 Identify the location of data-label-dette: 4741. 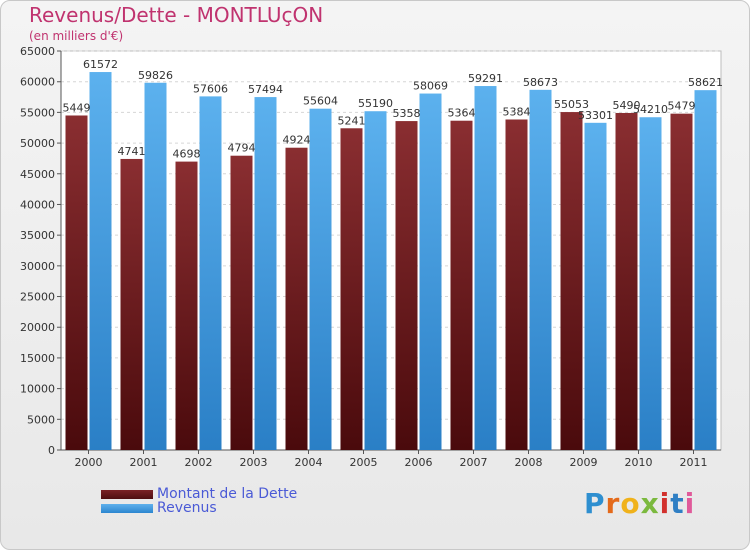
(132, 151).